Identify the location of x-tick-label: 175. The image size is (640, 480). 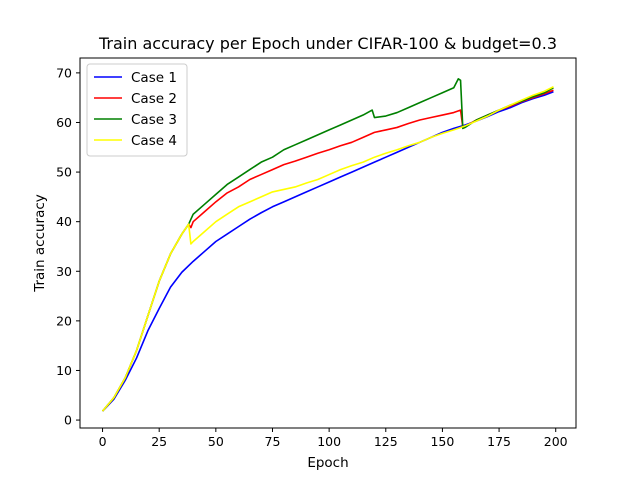
(499, 441).